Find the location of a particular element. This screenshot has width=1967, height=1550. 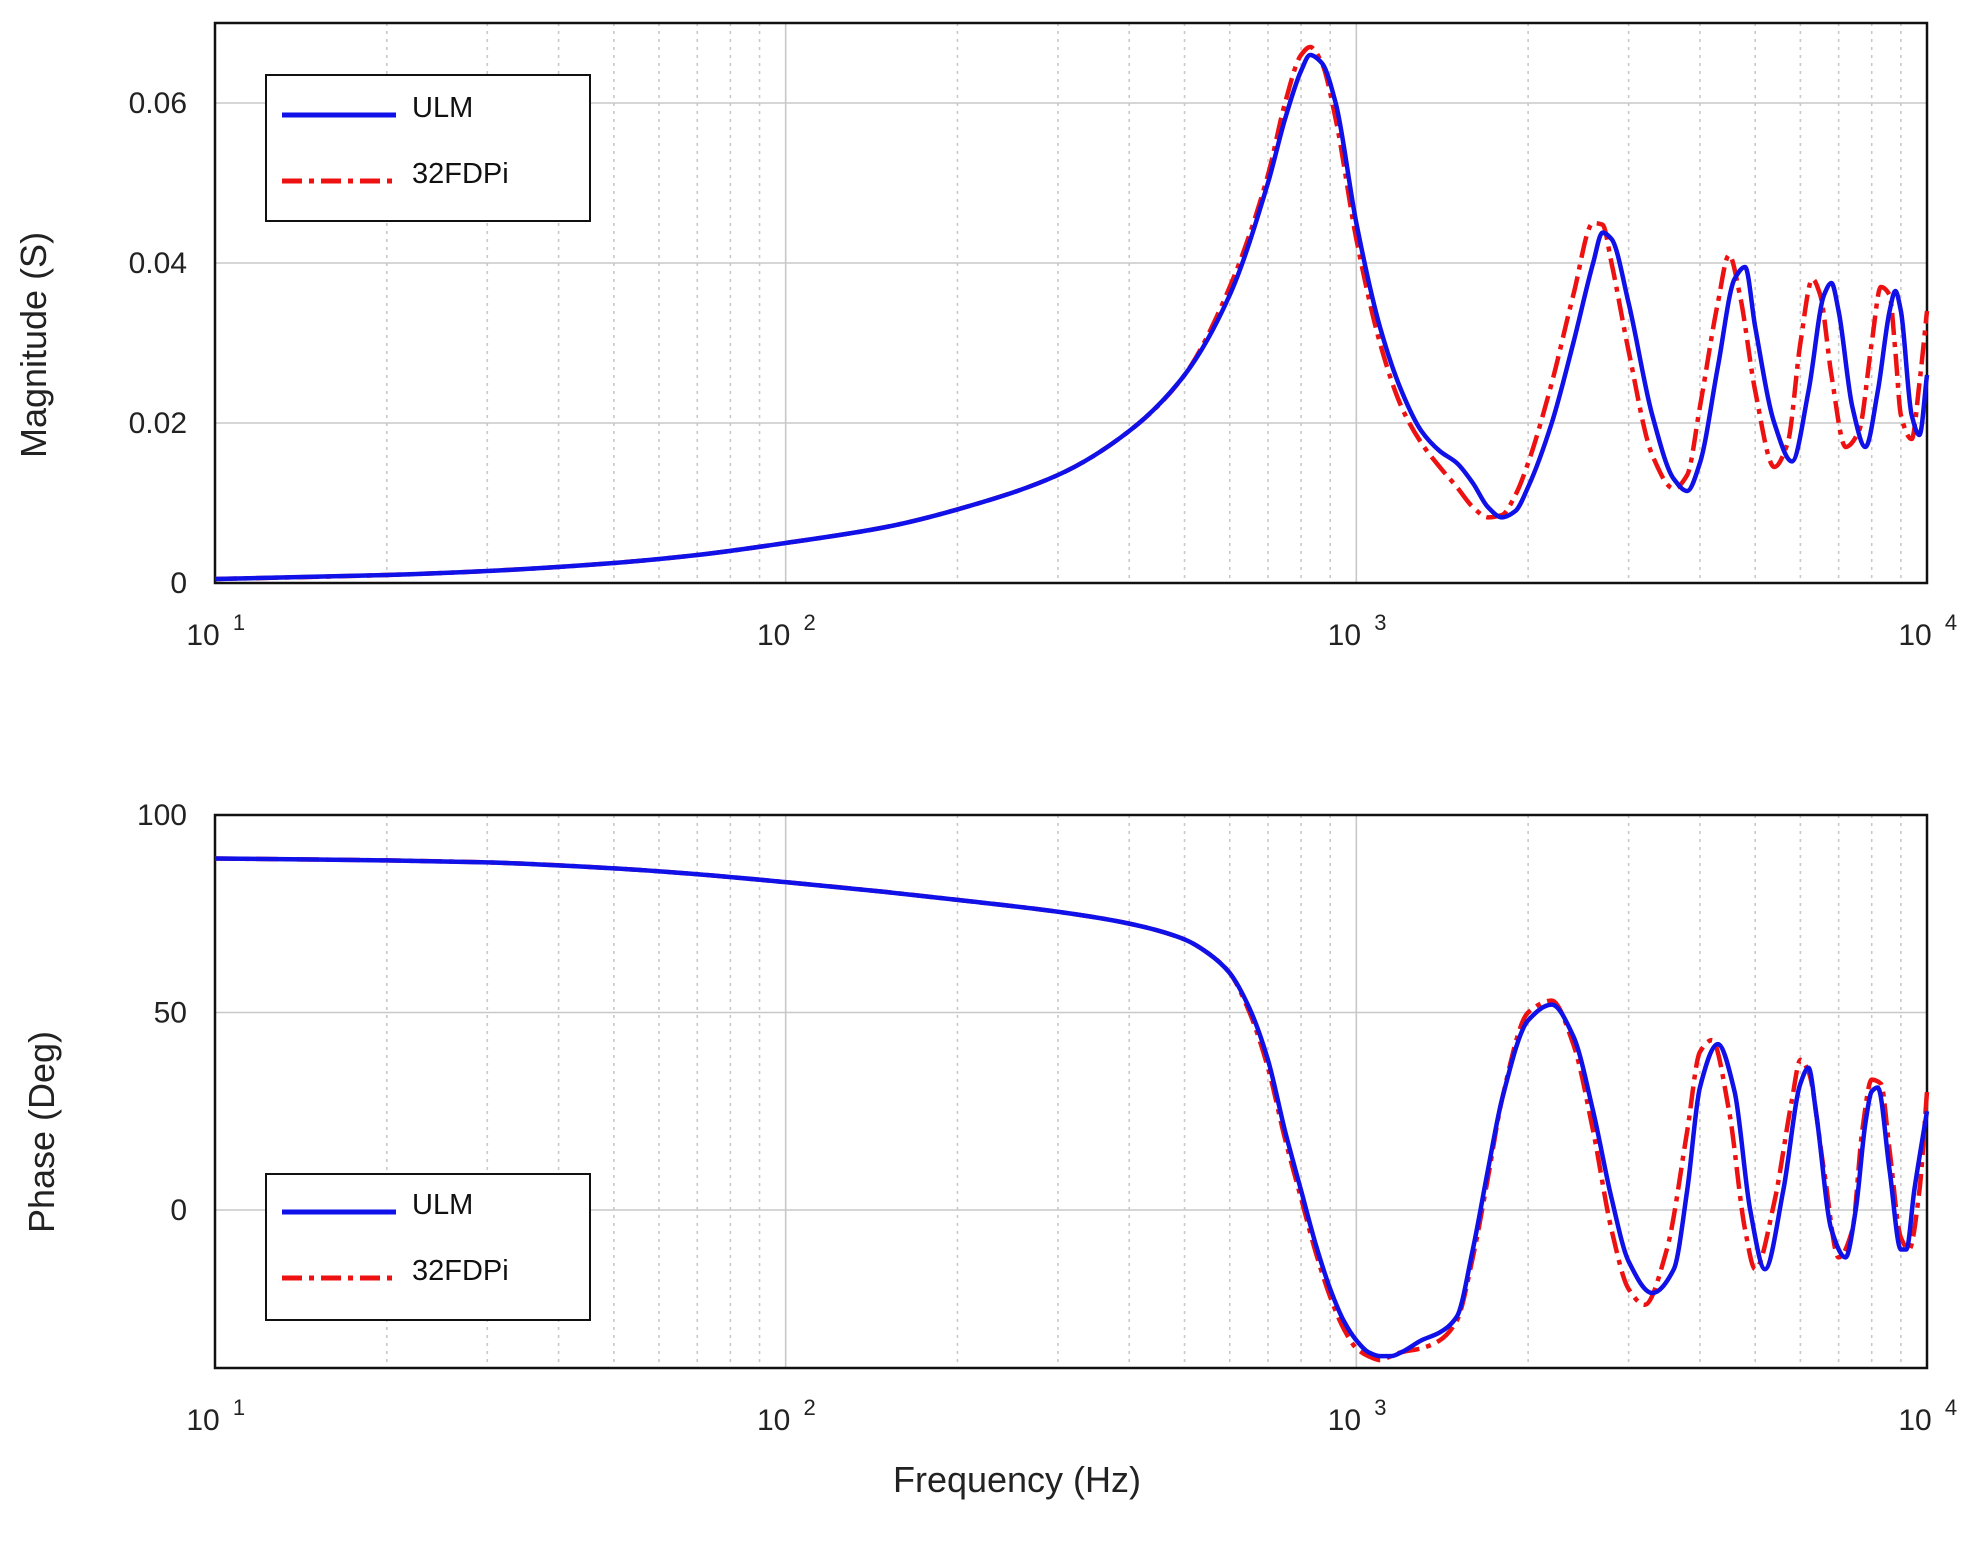

phase-x-ticks: 10 1 10 2 10 3 10 4 is located at coordinates (1071, 1416).